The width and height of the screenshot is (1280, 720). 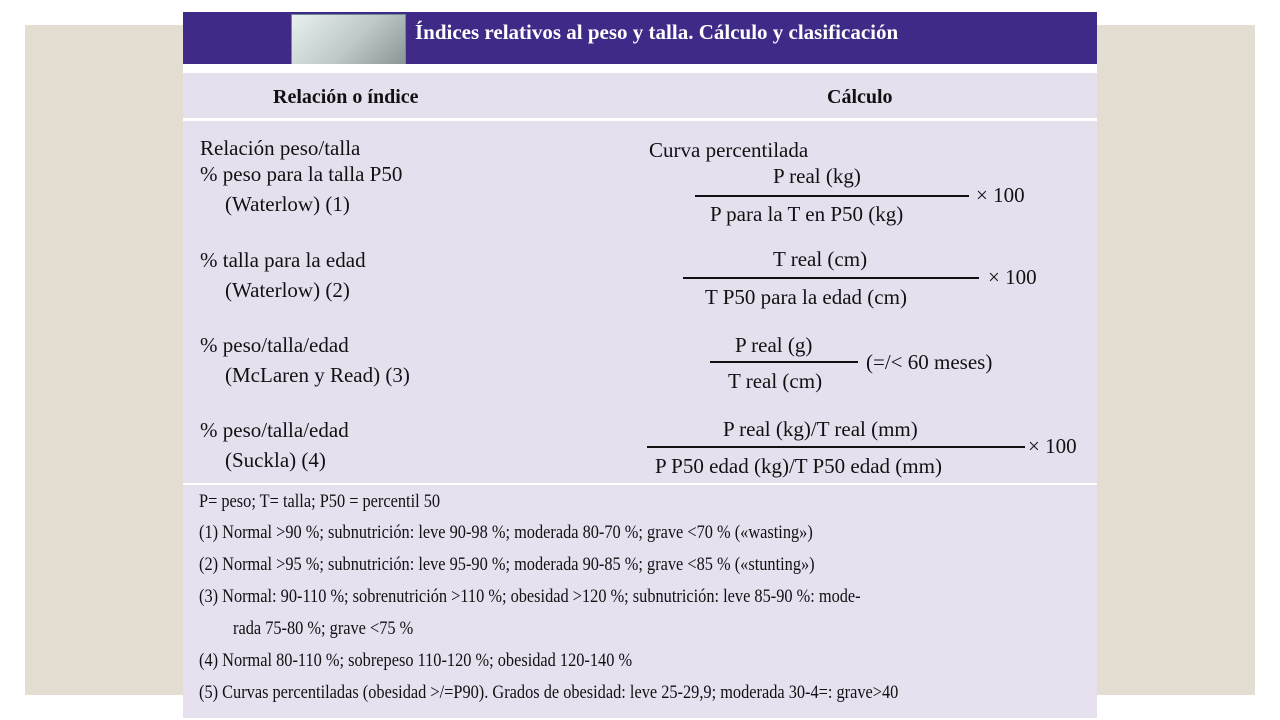 What do you see at coordinates (640, 119) in the screenshot?
I see `header-divider` at bounding box center [640, 119].